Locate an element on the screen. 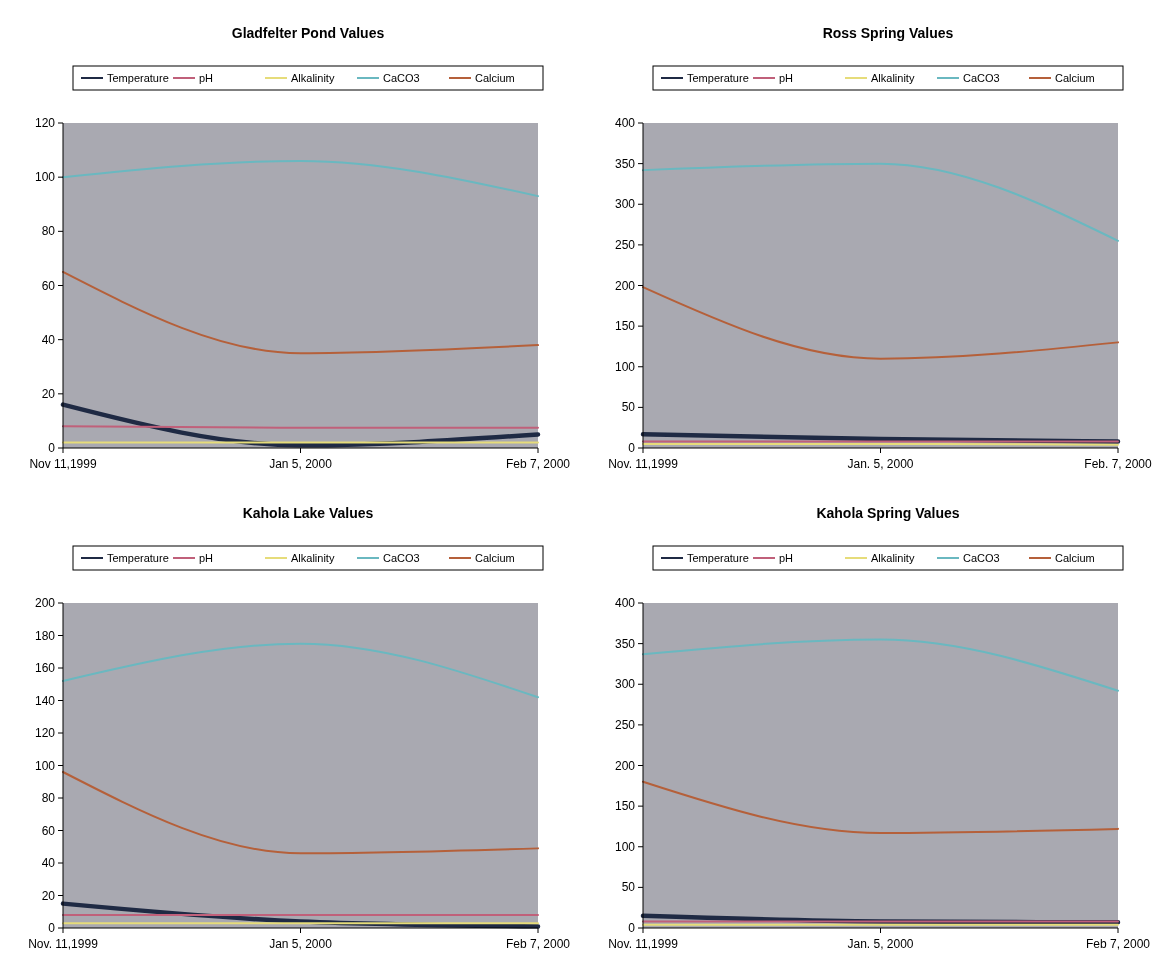 The height and width of the screenshot is (980, 1176). y-tick-label: 160 is located at coordinates (45, 668).